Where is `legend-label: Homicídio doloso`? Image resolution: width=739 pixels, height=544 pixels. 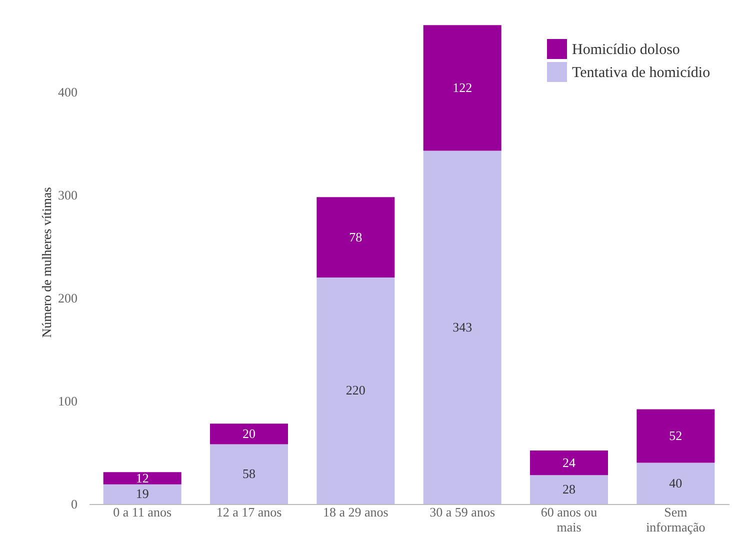
legend-label: Homicídio doloso is located at coordinates (626, 50).